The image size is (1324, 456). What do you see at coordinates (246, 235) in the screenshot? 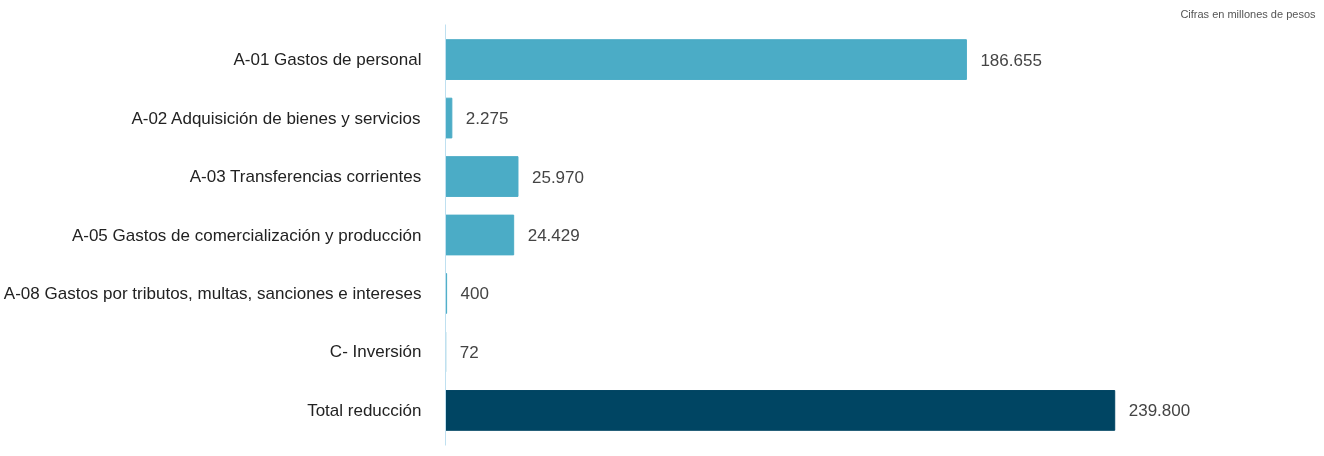
I see `y-tick-label: A-05 Gastos de comercialización y producción` at bounding box center [246, 235].